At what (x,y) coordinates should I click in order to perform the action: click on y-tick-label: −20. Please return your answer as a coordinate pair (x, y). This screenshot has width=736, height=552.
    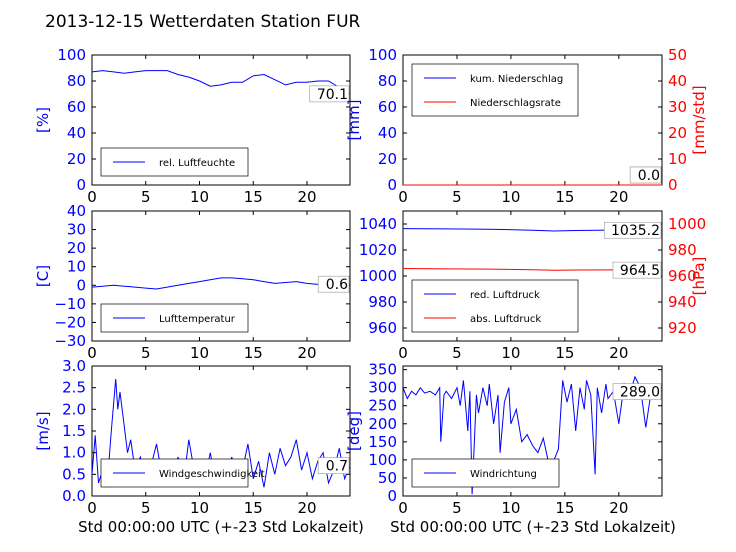
    Looking at the image, I should click on (70, 322).